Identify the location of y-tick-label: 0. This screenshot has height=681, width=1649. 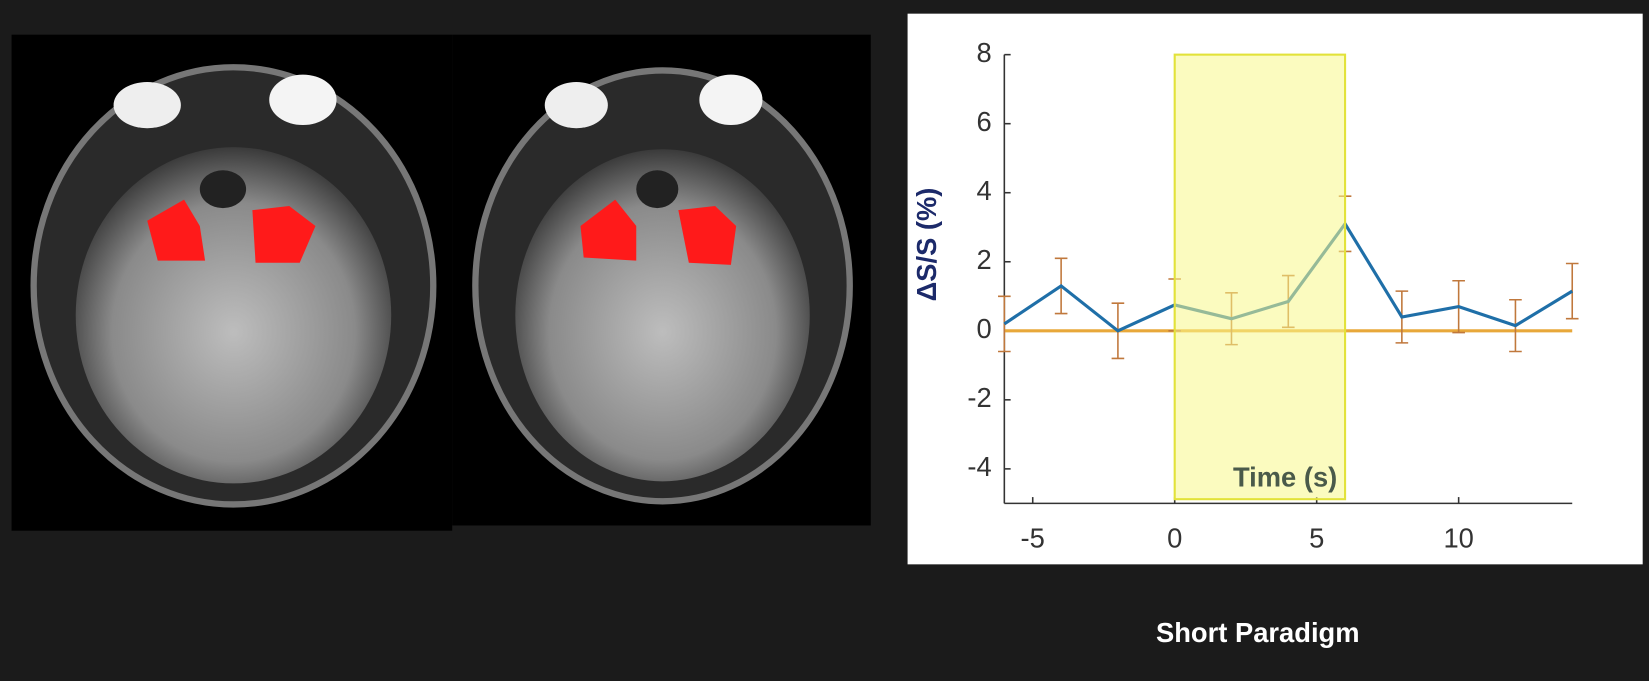
(984, 328).